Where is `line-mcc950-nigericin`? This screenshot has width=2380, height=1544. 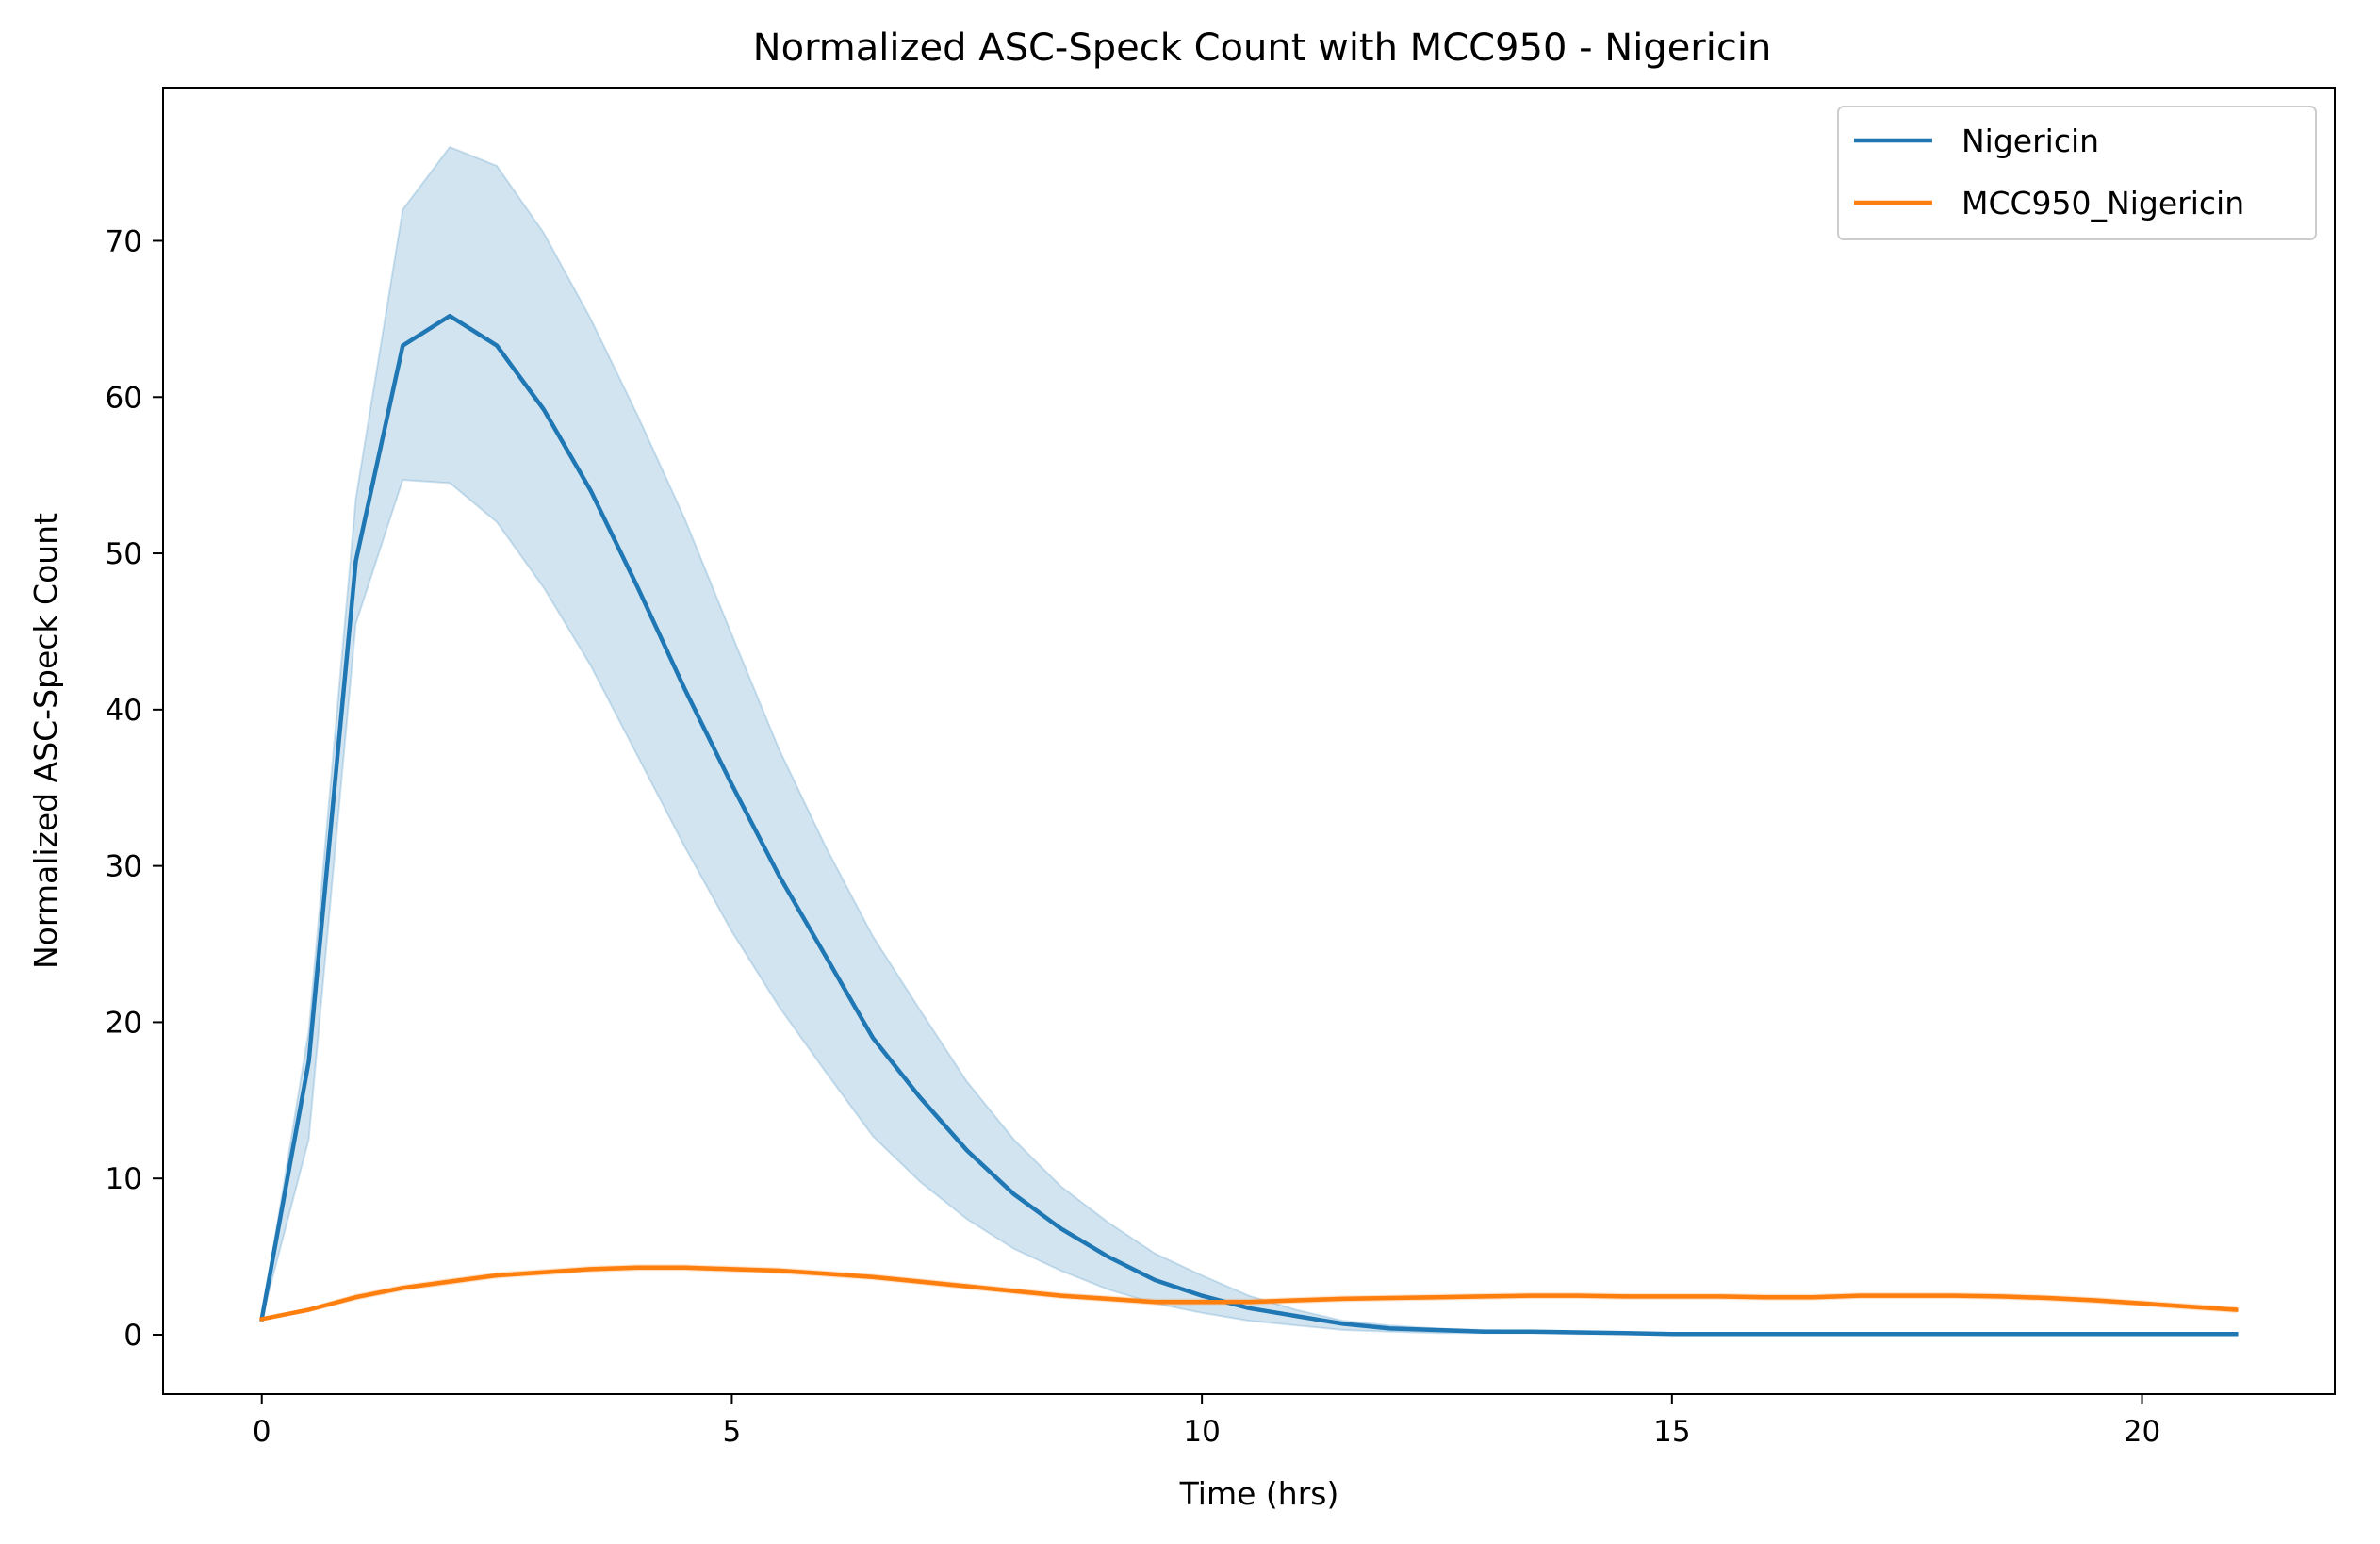 line-mcc950-nigericin is located at coordinates (1249, 1293).